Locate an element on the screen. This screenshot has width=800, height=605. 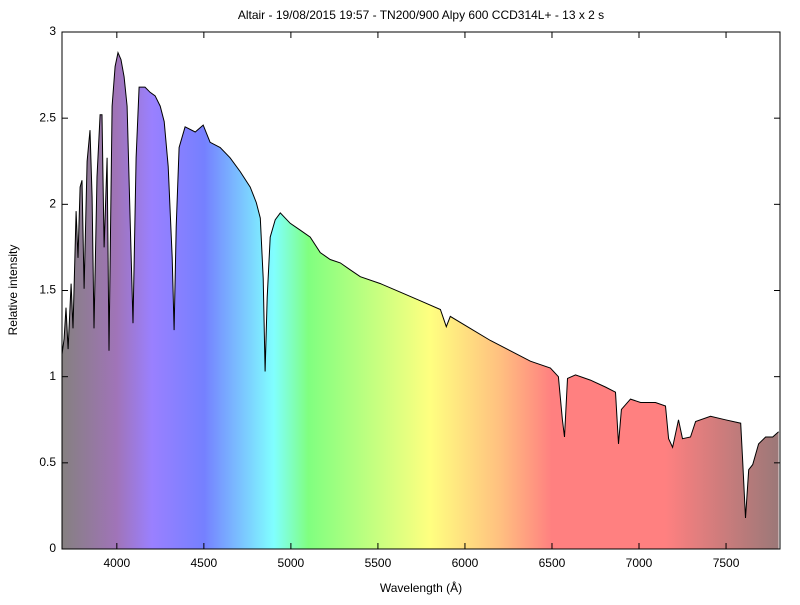
x-tick-label: 5500 is located at coordinates (378, 563).